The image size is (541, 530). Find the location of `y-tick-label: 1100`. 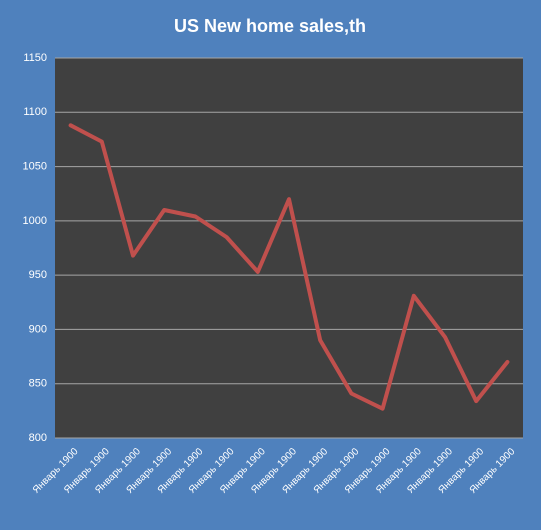

y-tick-label: 1100 is located at coordinates (35, 112).